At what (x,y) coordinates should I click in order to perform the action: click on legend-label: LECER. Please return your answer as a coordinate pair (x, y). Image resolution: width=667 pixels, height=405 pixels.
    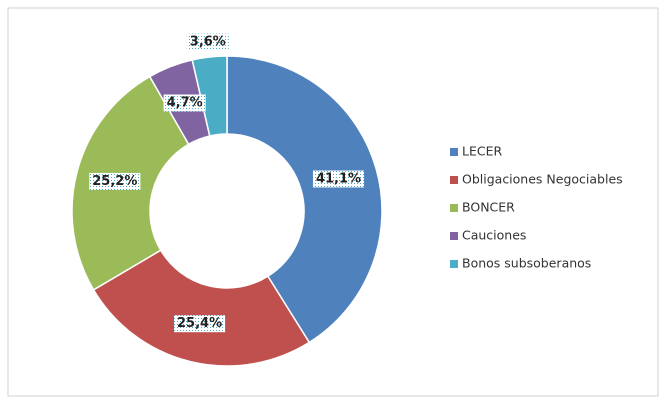
    Looking at the image, I should click on (482, 151).